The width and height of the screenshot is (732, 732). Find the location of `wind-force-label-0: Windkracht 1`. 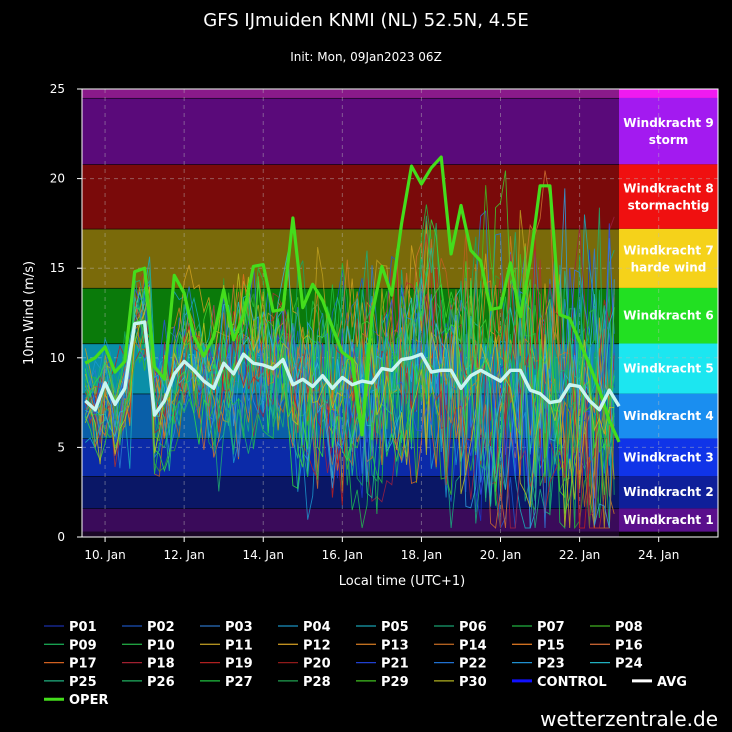

wind-force-label-0: Windkracht 1 is located at coordinates (668, 520).